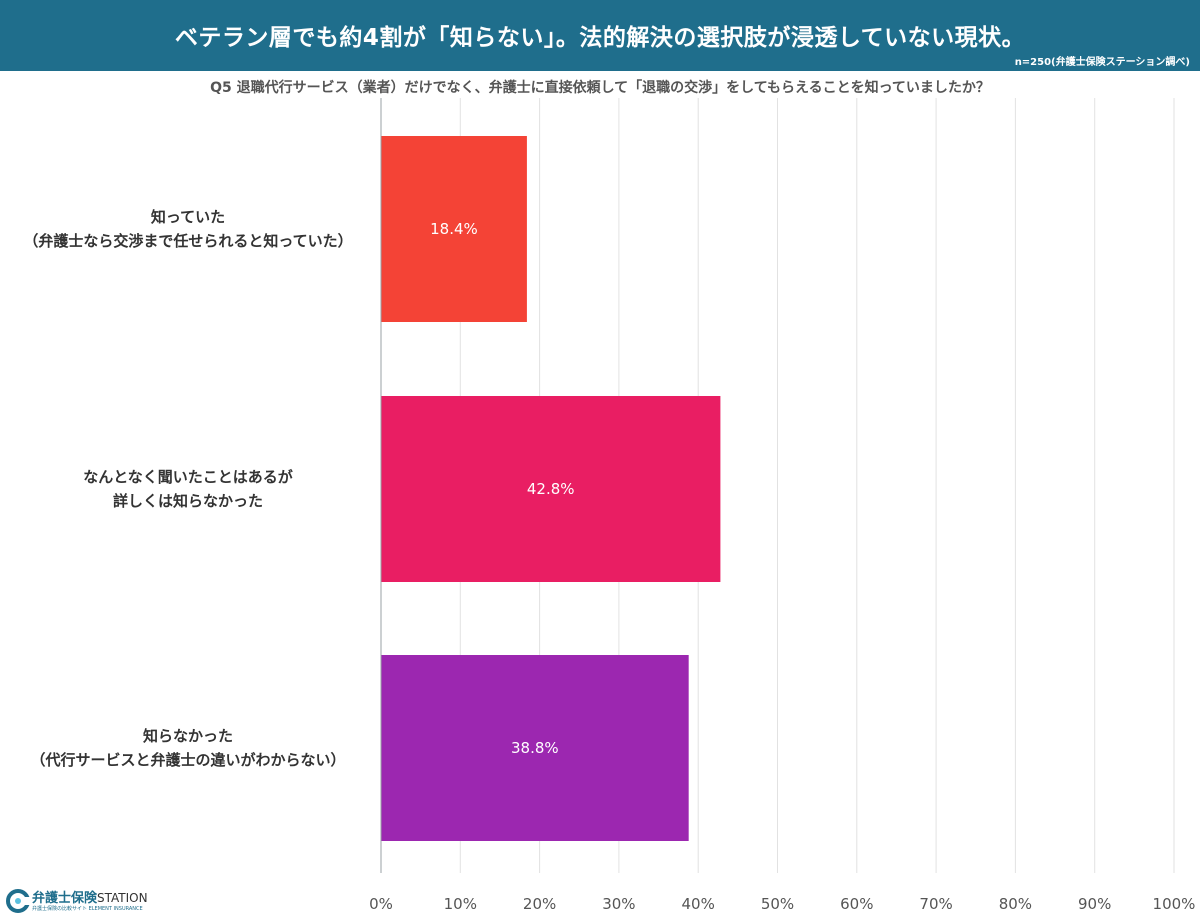 The height and width of the screenshot is (922, 1200). What do you see at coordinates (381, 904) in the screenshot?
I see `x-tick-label: 0%` at bounding box center [381, 904].